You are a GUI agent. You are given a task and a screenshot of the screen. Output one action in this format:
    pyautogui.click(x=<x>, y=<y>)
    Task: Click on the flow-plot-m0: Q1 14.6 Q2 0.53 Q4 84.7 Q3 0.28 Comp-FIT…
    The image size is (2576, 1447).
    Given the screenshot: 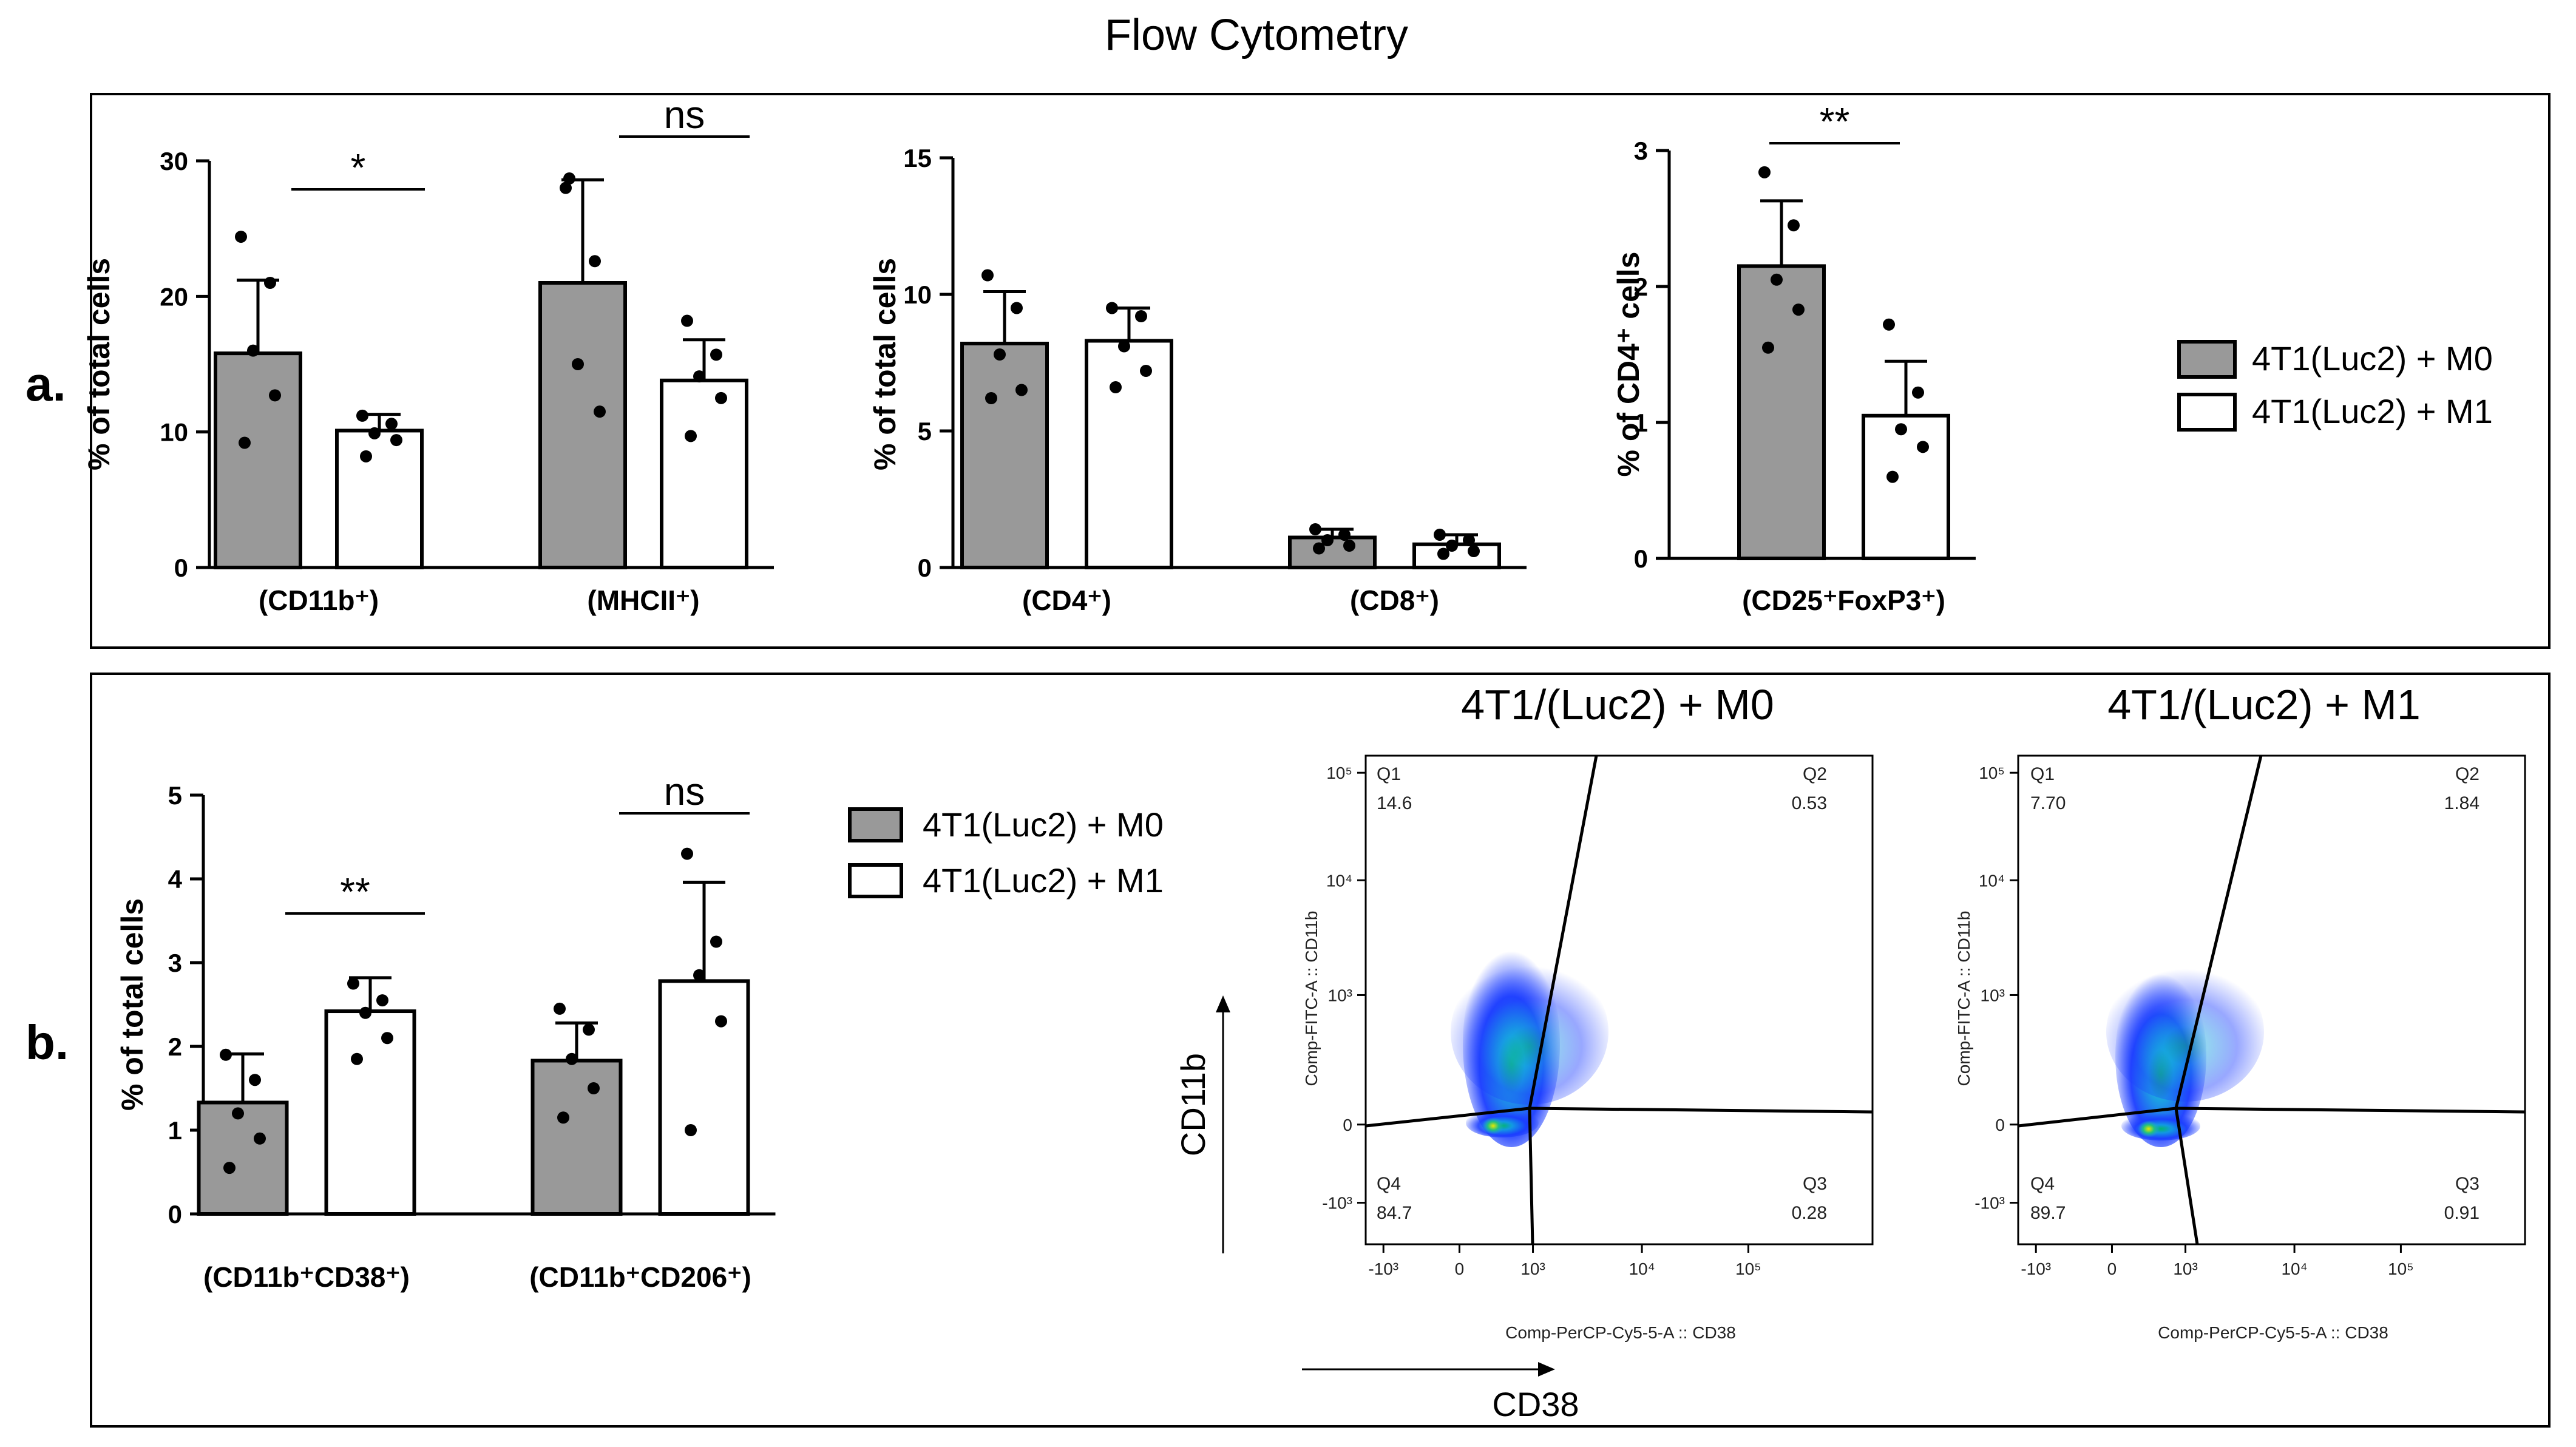 What is the action you would take?
    pyautogui.click(x=1588, y=1048)
    